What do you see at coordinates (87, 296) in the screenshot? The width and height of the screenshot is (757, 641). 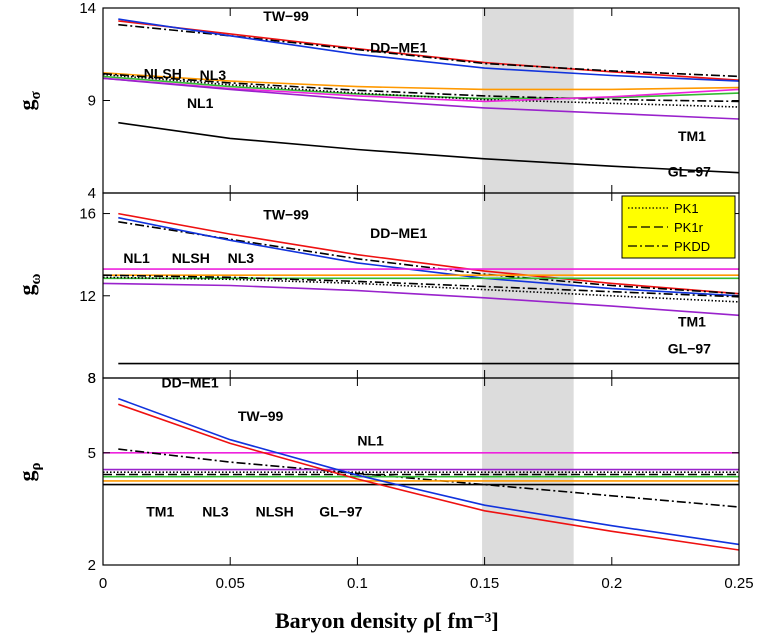 I see `panel-2-ytick-label-2: 12` at bounding box center [87, 296].